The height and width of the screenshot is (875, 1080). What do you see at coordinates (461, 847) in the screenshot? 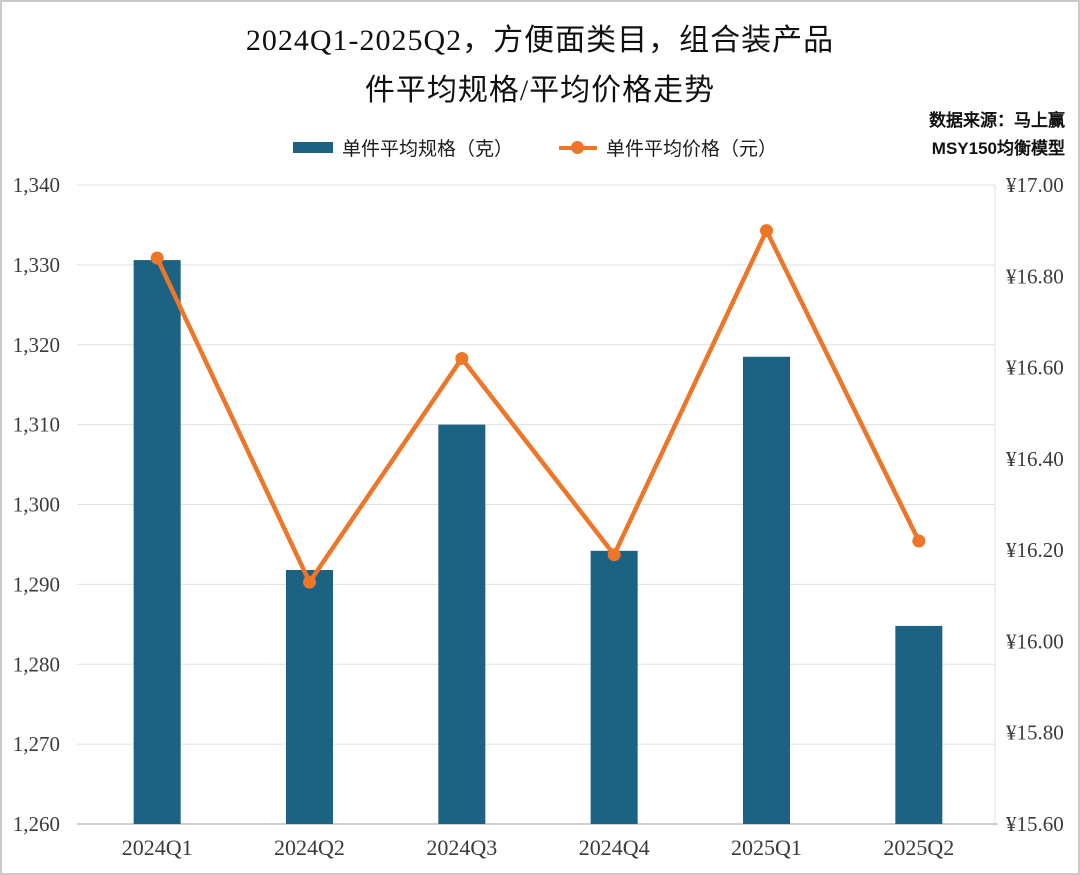
I see `x-axis-label: 2024Q3` at bounding box center [461, 847].